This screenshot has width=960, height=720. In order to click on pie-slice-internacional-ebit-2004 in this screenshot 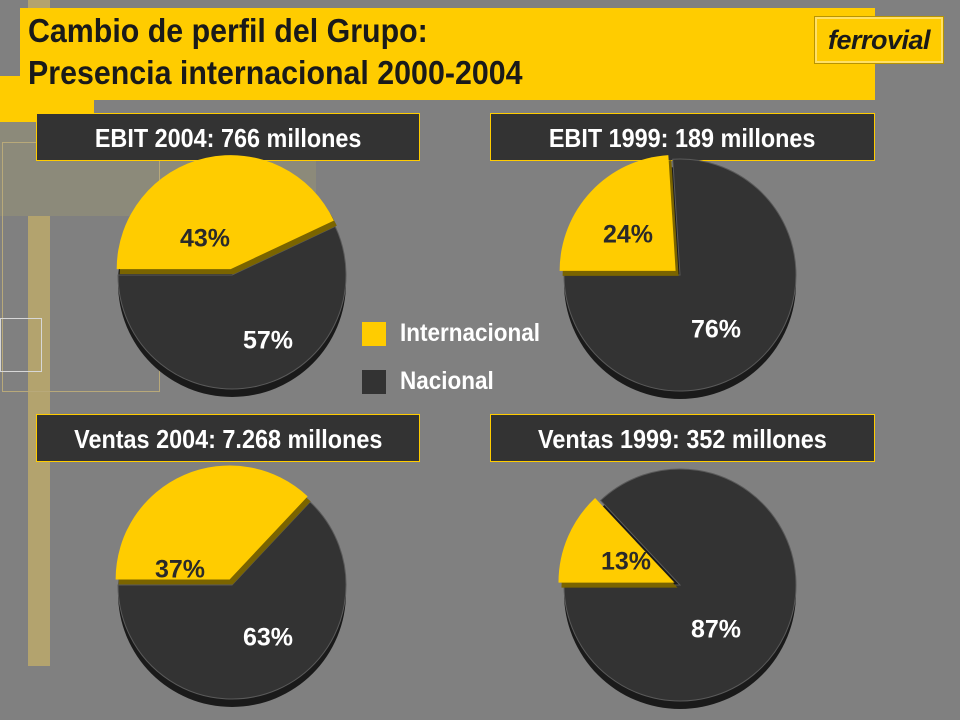, I will do `click(225, 212)`.